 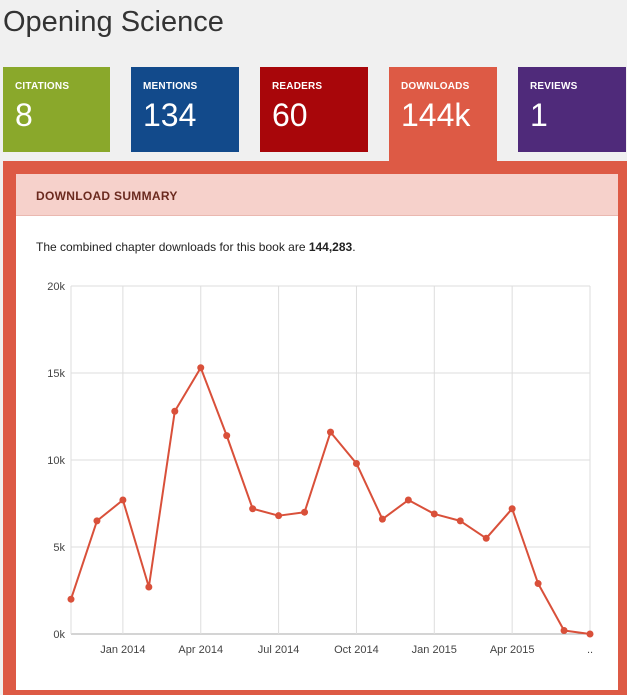 What do you see at coordinates (434, 650) in the screenshot?
I see `x-tick-label: Jan 2015` at bounding box center [434, 650].